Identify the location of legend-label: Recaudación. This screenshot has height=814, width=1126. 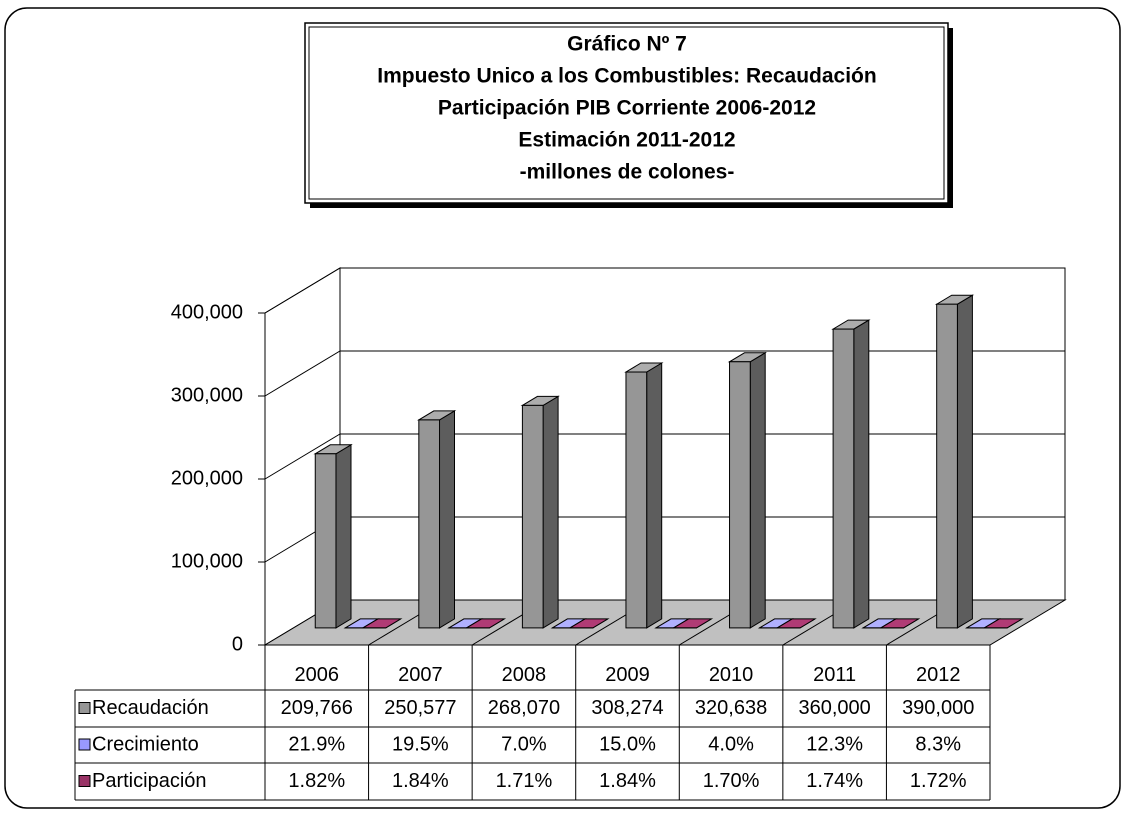
(150, 708).